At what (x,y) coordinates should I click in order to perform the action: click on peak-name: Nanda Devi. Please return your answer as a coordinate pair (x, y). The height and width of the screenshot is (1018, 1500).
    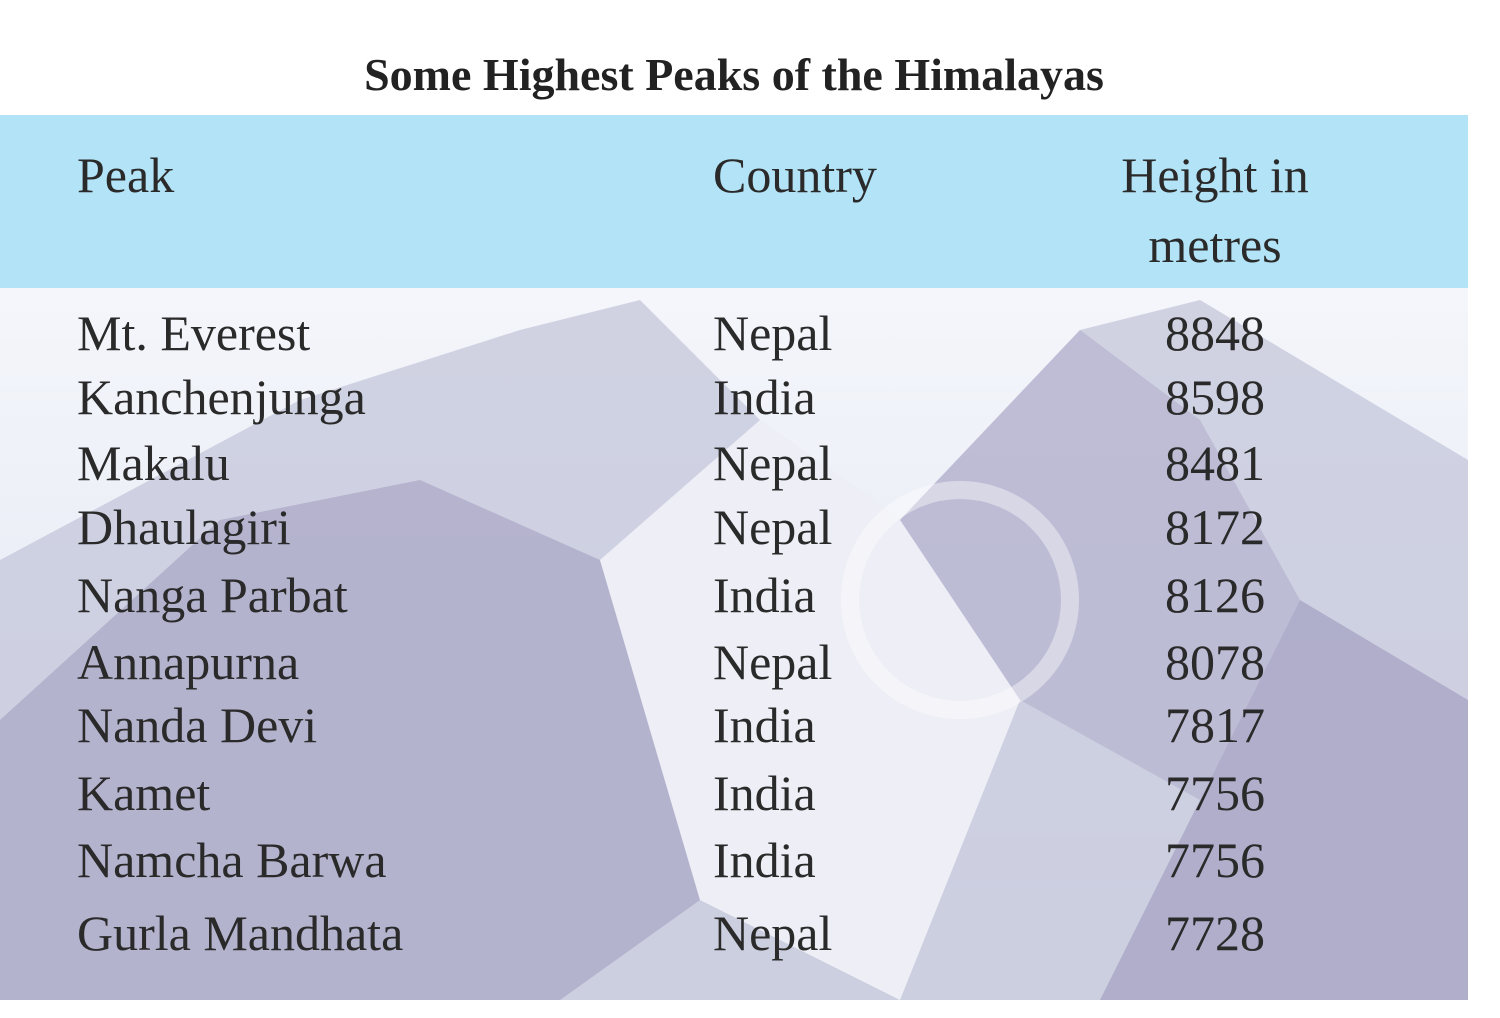
    Looking at the image, I should click on (197, 725).